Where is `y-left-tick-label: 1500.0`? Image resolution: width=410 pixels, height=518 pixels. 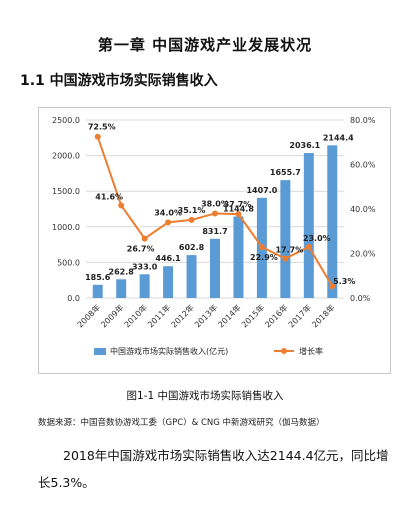 y-left-tick-label: 1500.0 is located at coordinates (66, 191).